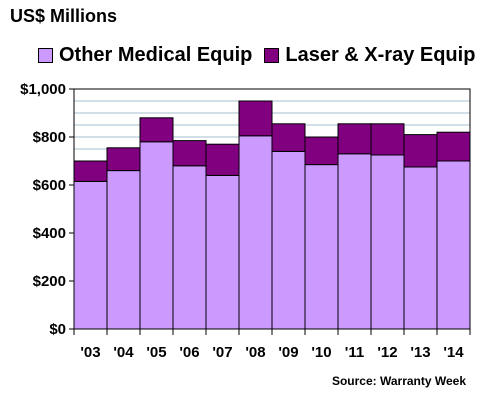 This screenshot has height=400, width=480. Describe the element at coordinates (387, 352) in the screenshot. I see `x-tick-label: '12` at that location.